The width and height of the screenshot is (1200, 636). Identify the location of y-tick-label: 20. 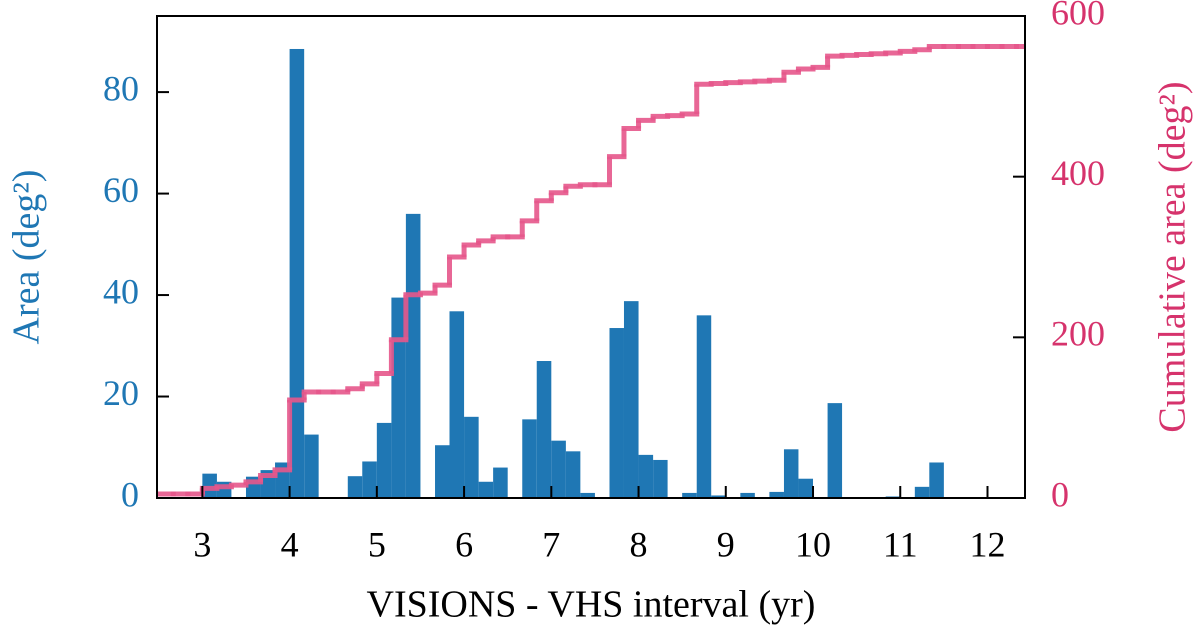
(121, 393).